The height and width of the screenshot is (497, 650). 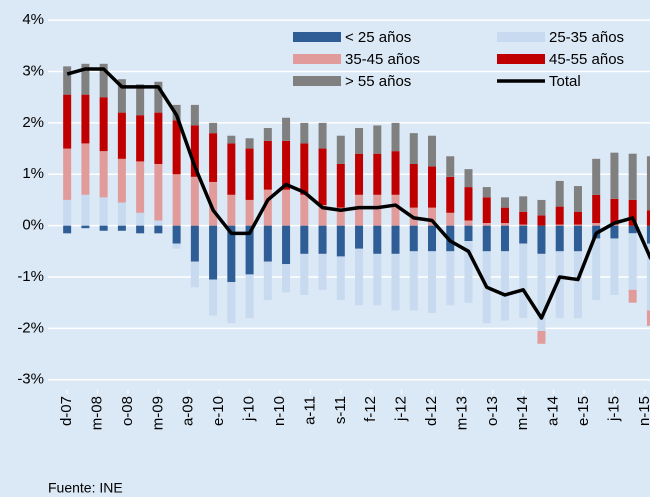 What do you see at coordinates (33, 19) in the screenshot?
I see `y-tick-label: 4%` at bounding box center [33, 19].